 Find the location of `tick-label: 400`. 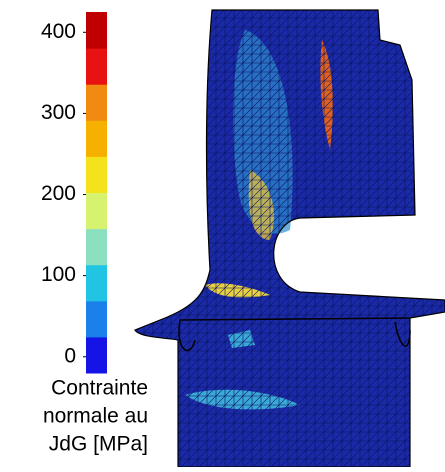

tick-label: 400 is located at coordinates (58, 31).